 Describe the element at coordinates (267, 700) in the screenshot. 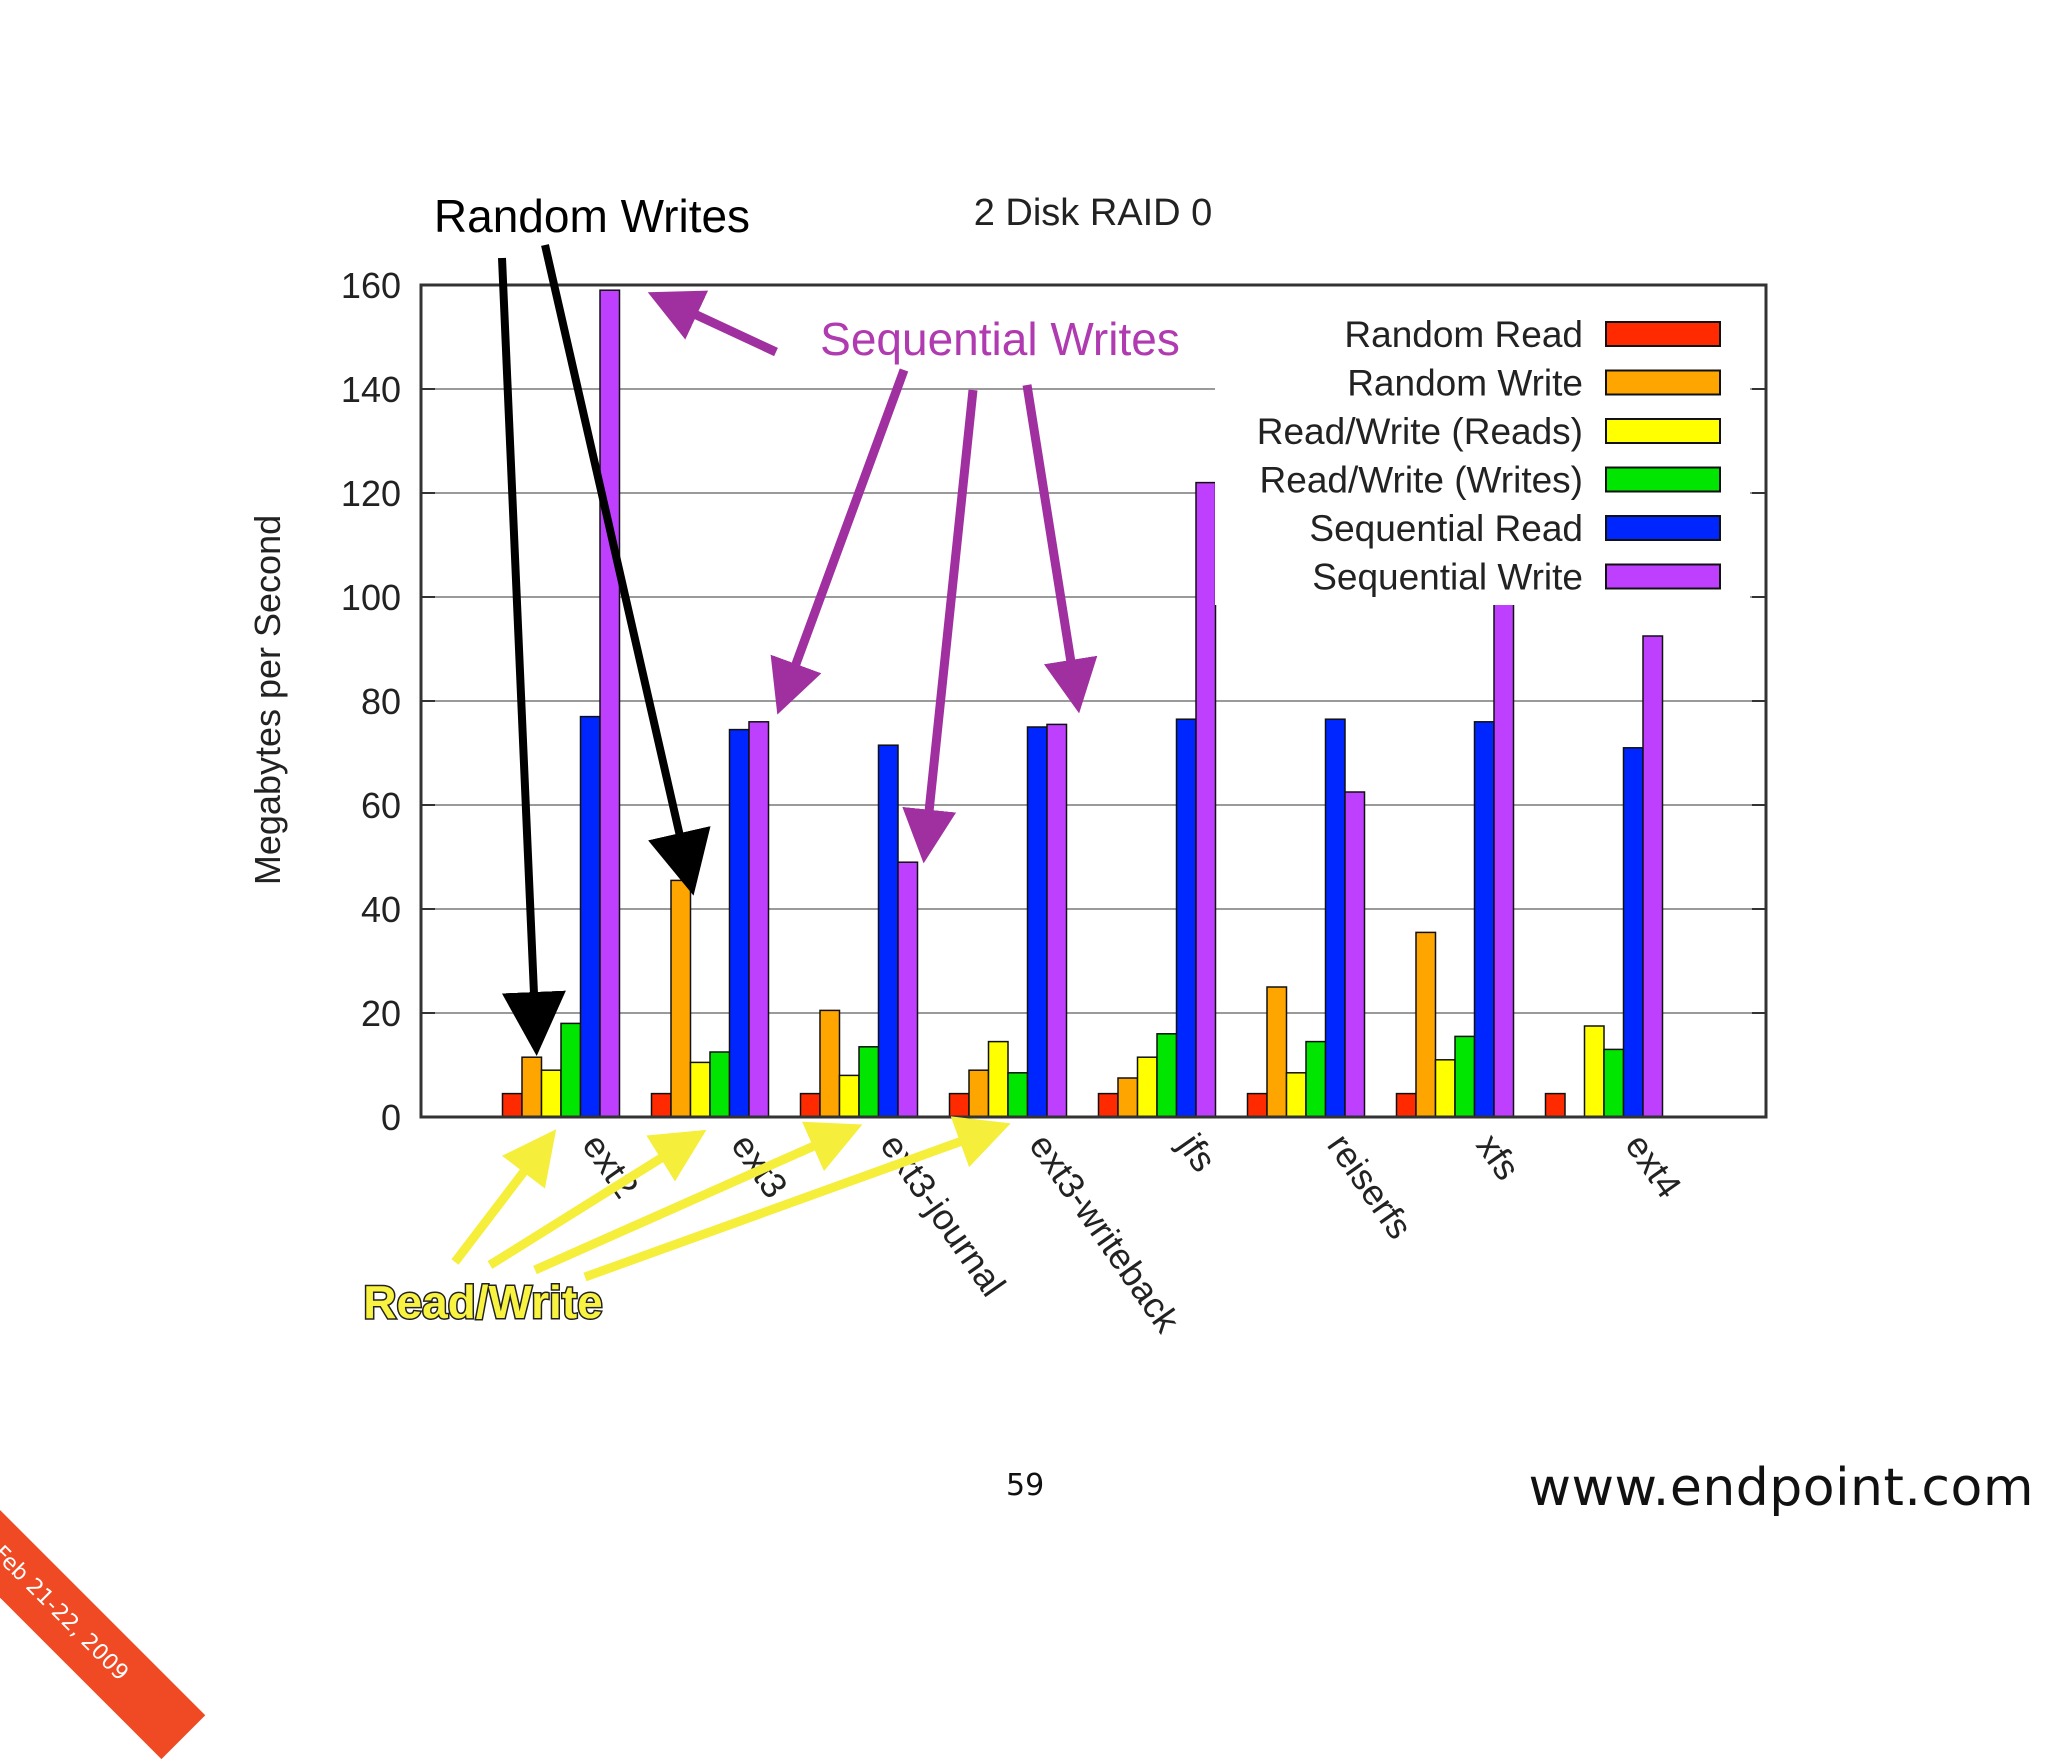

I see `y-axis-label: Megabytes per Second` at that location.